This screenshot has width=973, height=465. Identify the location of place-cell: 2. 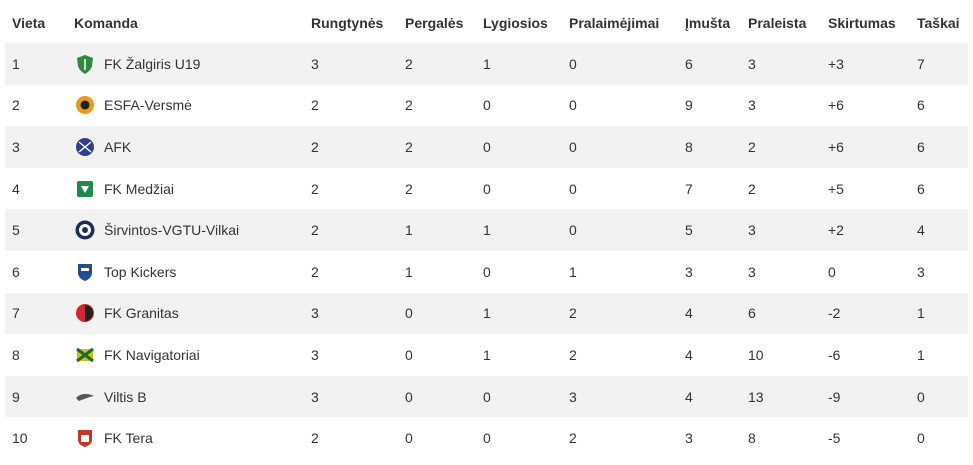
(36, 105).